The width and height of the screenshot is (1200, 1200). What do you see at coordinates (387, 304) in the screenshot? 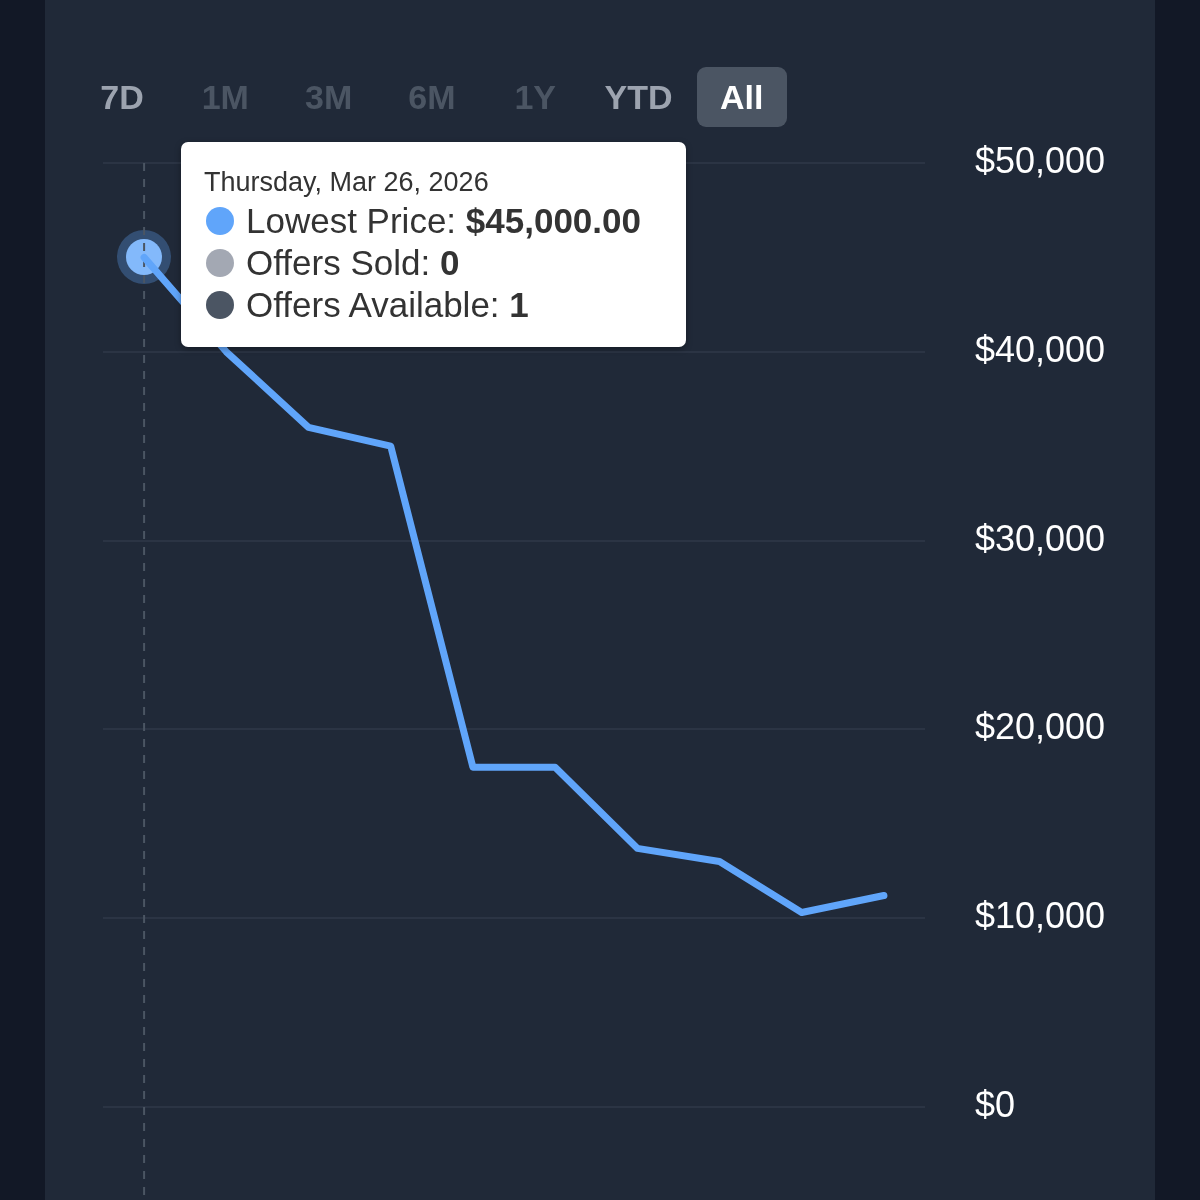
I see `annotation: Offers Available: 1` at bounding box center [387, 304].